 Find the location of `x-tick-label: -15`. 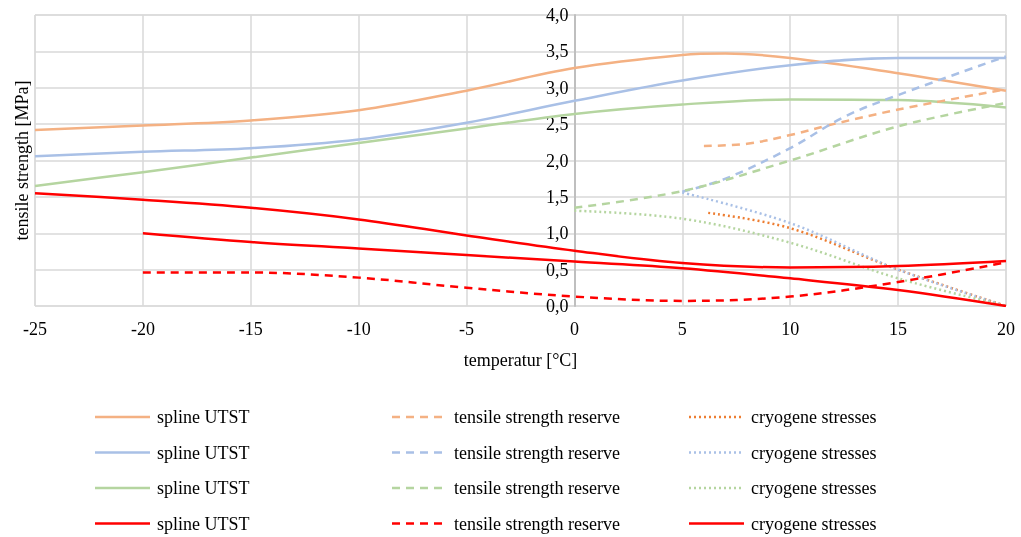

x-tick-label: -15 is located at coordinates (250, 329).